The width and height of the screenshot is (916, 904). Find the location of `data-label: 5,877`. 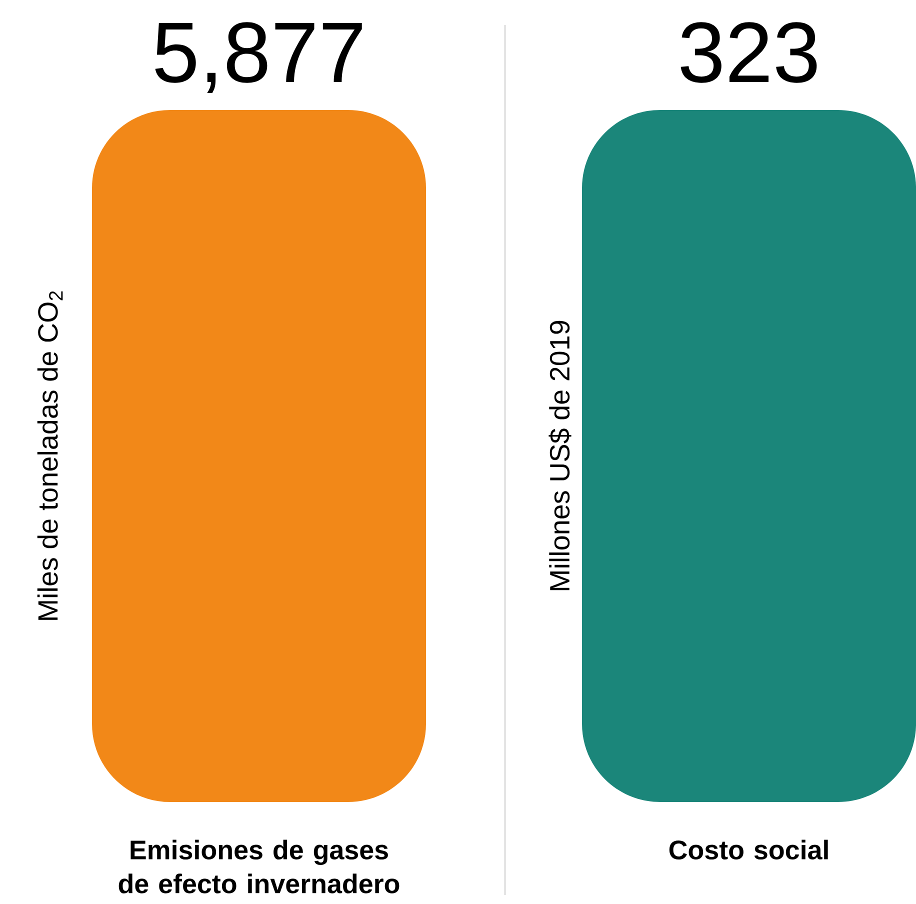

data-label: 5,877 is located at coordinates (258, 57).